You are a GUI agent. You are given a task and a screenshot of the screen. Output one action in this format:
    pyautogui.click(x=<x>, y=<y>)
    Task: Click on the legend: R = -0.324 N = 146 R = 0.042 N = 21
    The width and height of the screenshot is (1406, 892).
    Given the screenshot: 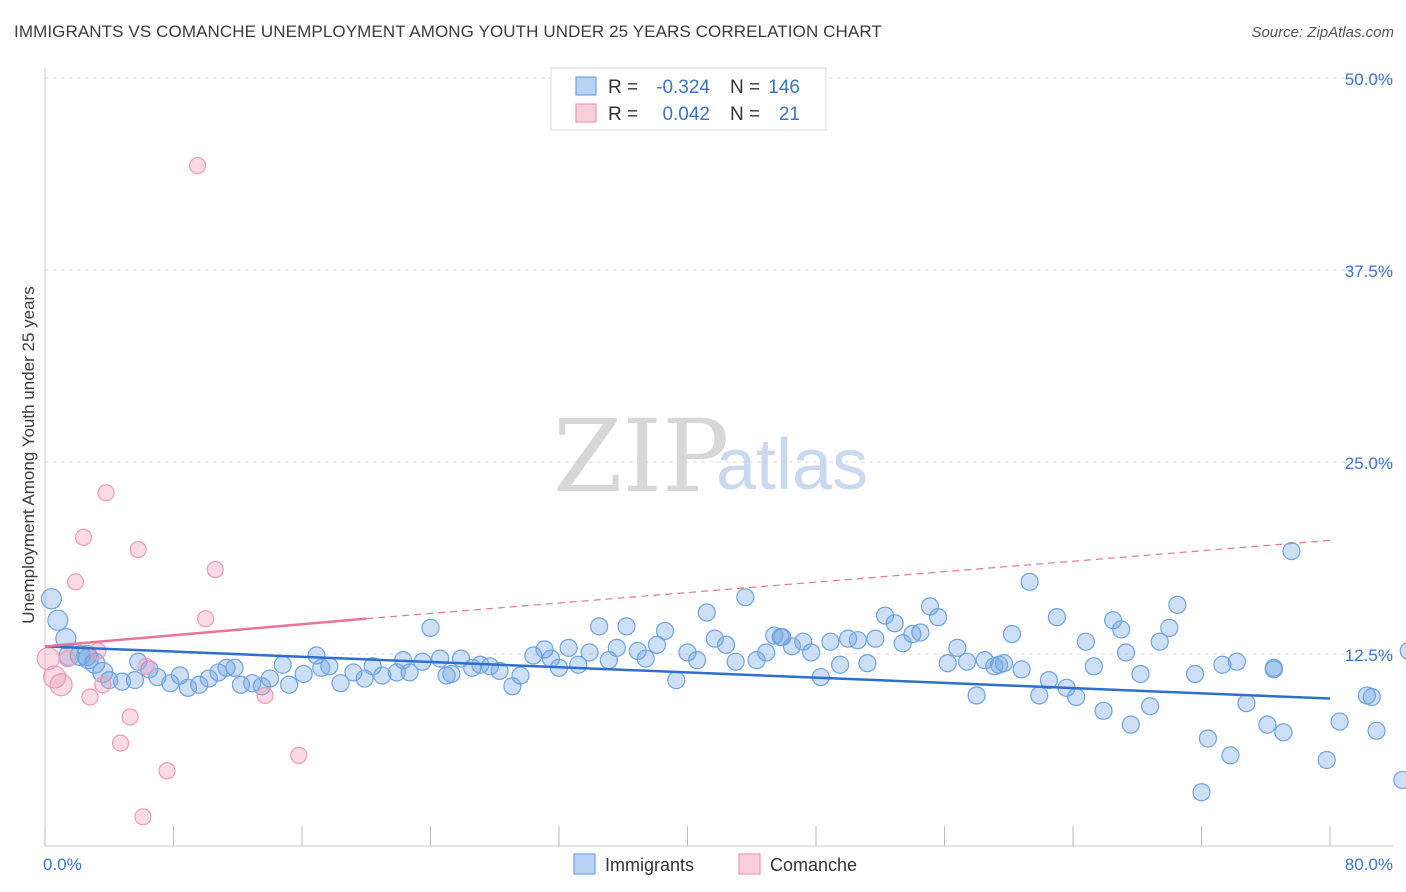 What is the action you would take?
    pyautogui.click(x=688, y=99)
    